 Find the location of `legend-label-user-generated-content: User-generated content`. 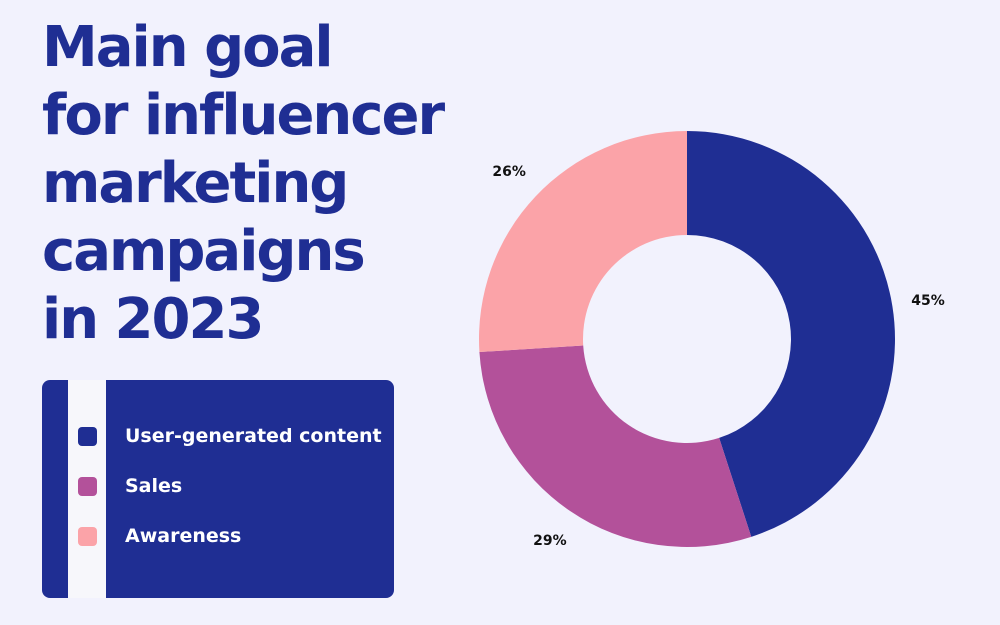

legend-label-user-generated-content: User-generated content is located at coordinates (253, 436).